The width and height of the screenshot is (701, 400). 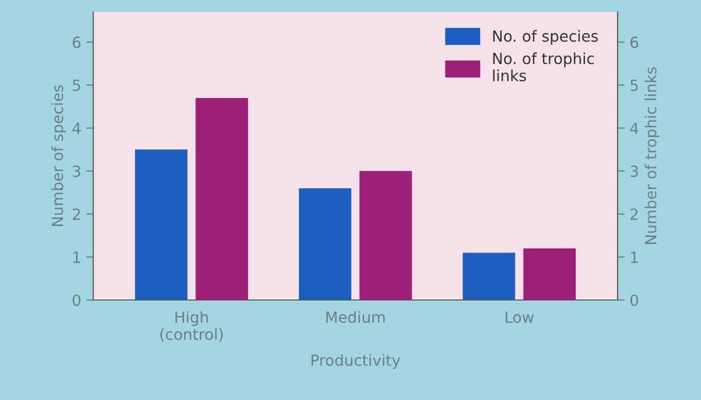 What do you see at coordinates (76, 128) in the screenshot?
I see `y-tick-label: 4` at bounding box center [76, 128].